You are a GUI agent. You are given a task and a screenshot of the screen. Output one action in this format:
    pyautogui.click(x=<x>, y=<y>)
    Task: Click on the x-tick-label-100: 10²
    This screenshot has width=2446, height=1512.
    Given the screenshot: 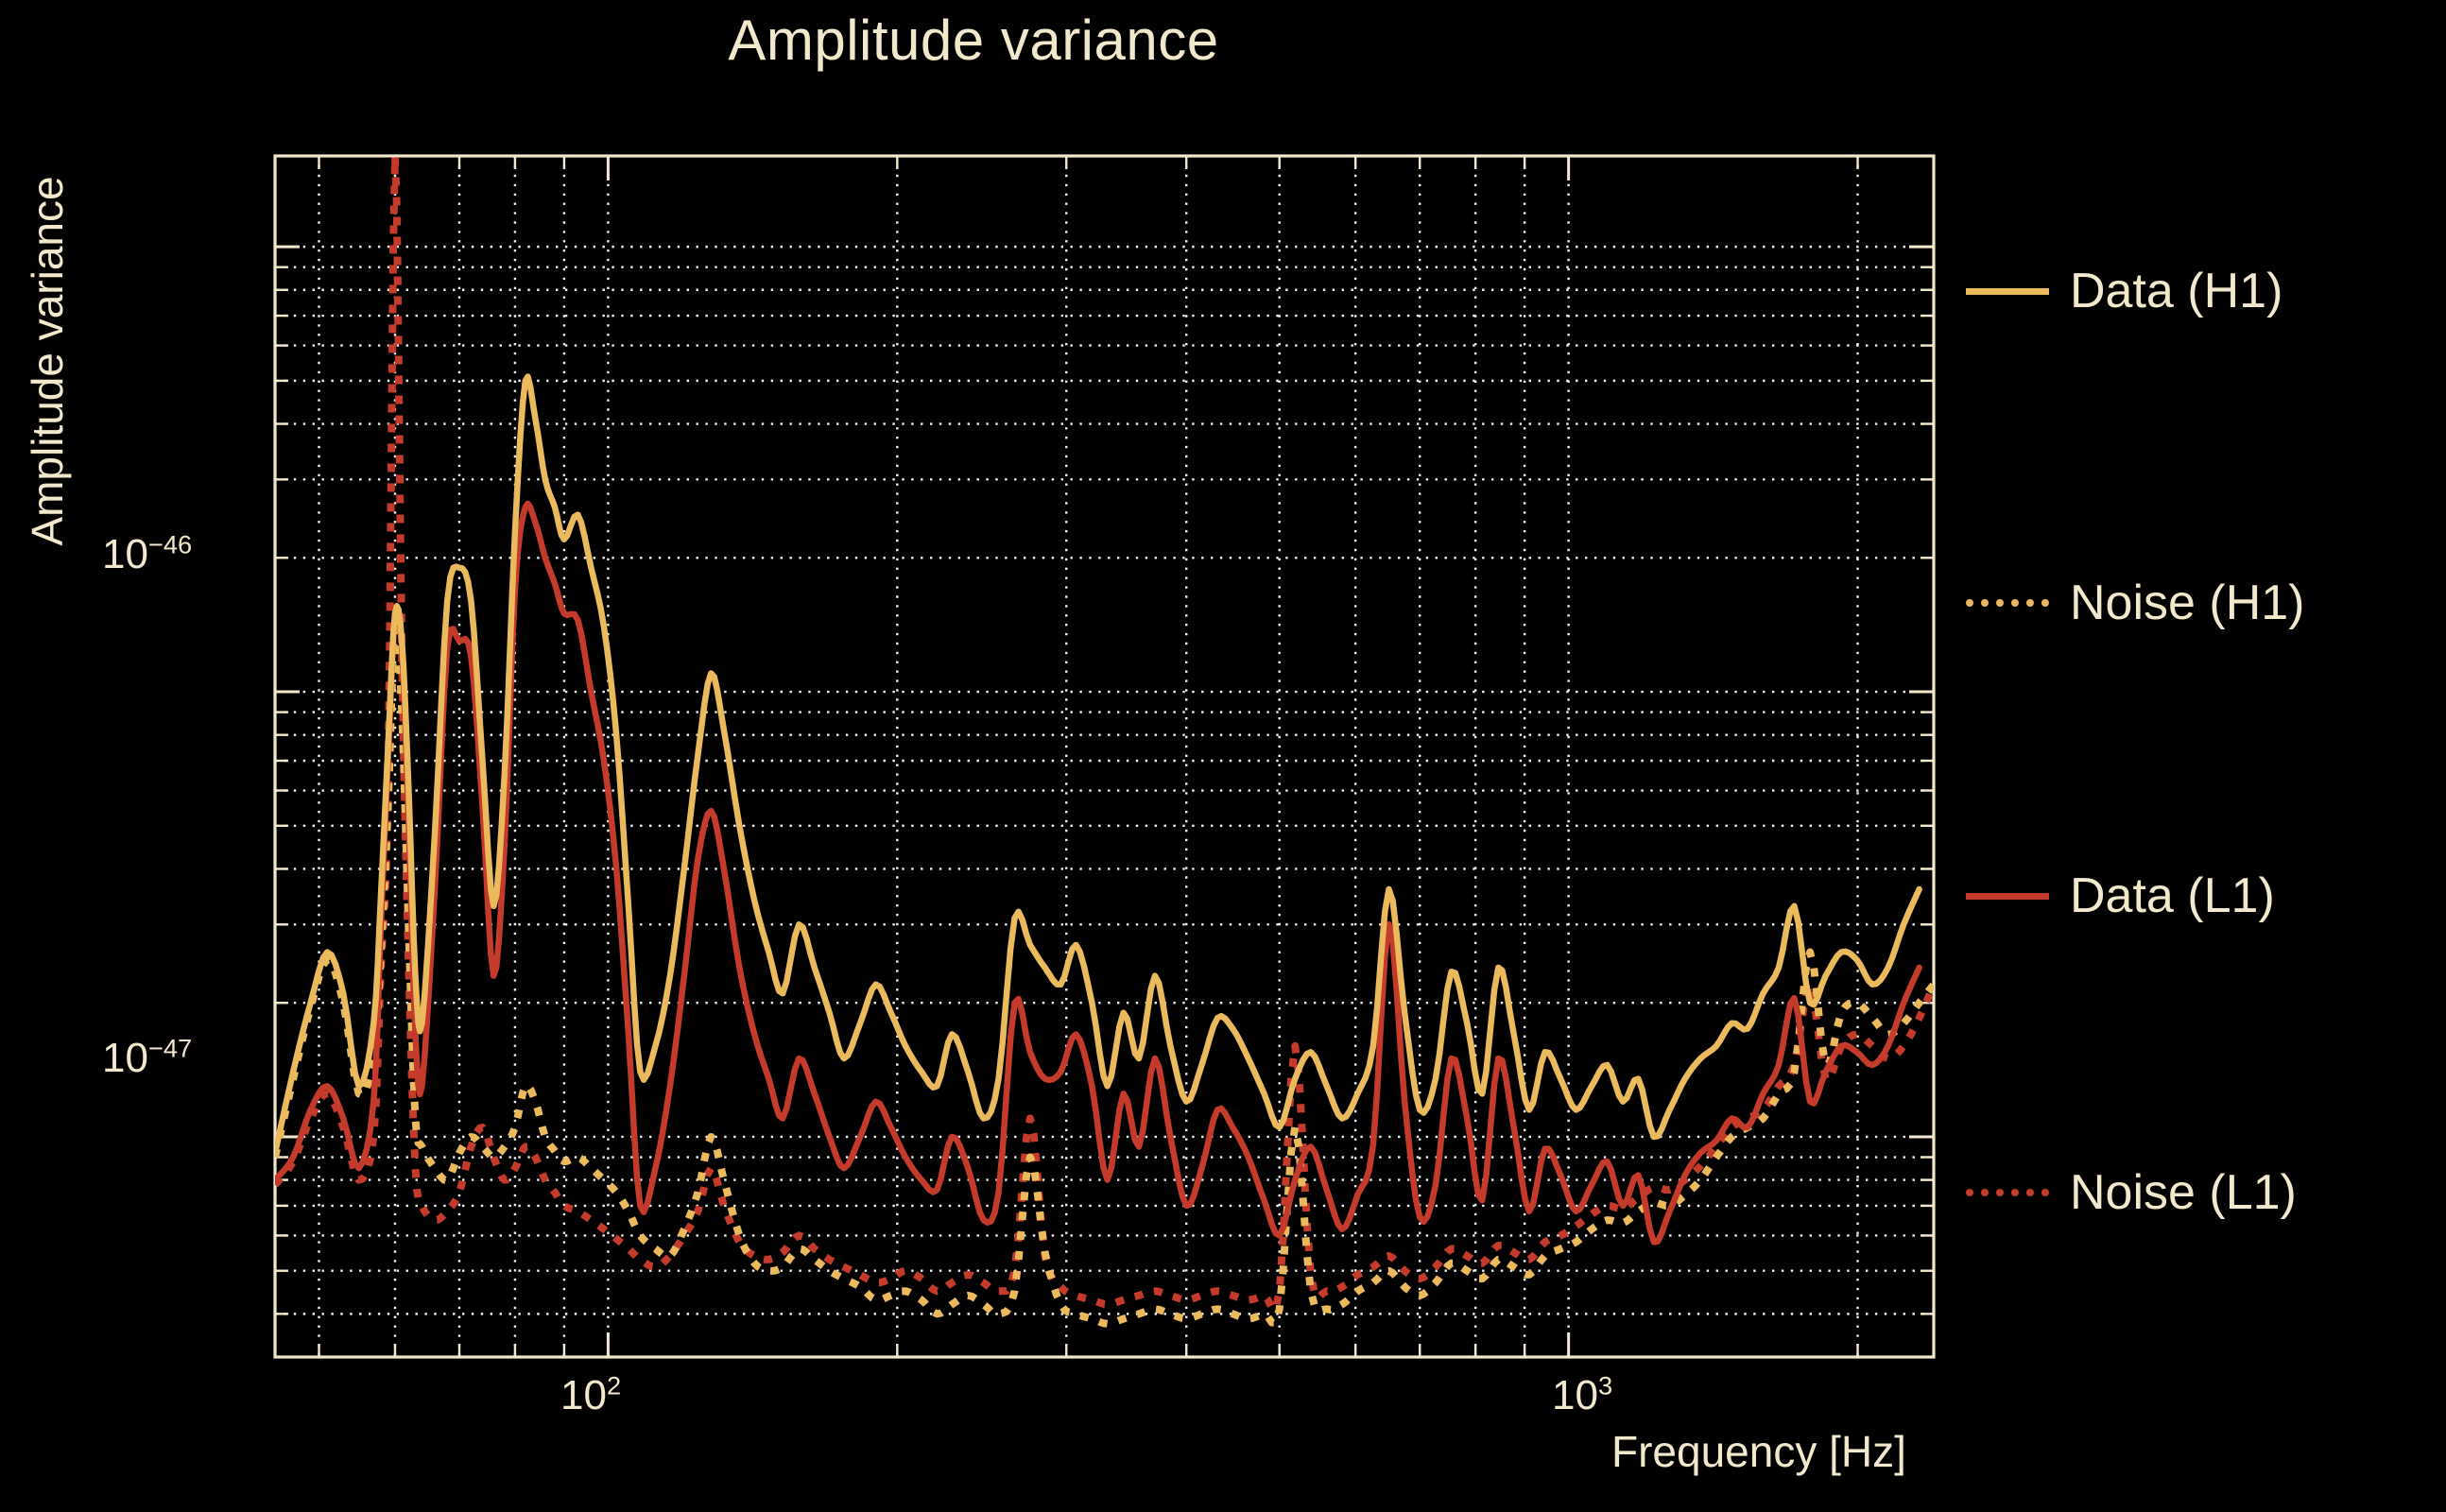 What is the action you would take?
    pyautogui.click(x=591, y=1394)
    